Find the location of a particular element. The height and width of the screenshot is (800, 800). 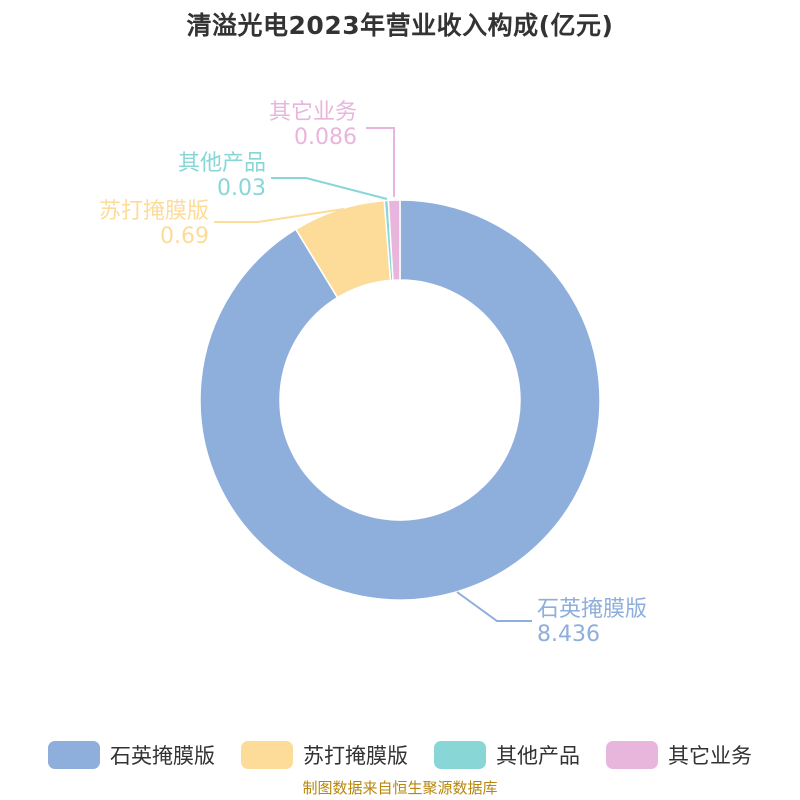

legend-item-other-products: 其他产品 is located at coordinates (507, 755).